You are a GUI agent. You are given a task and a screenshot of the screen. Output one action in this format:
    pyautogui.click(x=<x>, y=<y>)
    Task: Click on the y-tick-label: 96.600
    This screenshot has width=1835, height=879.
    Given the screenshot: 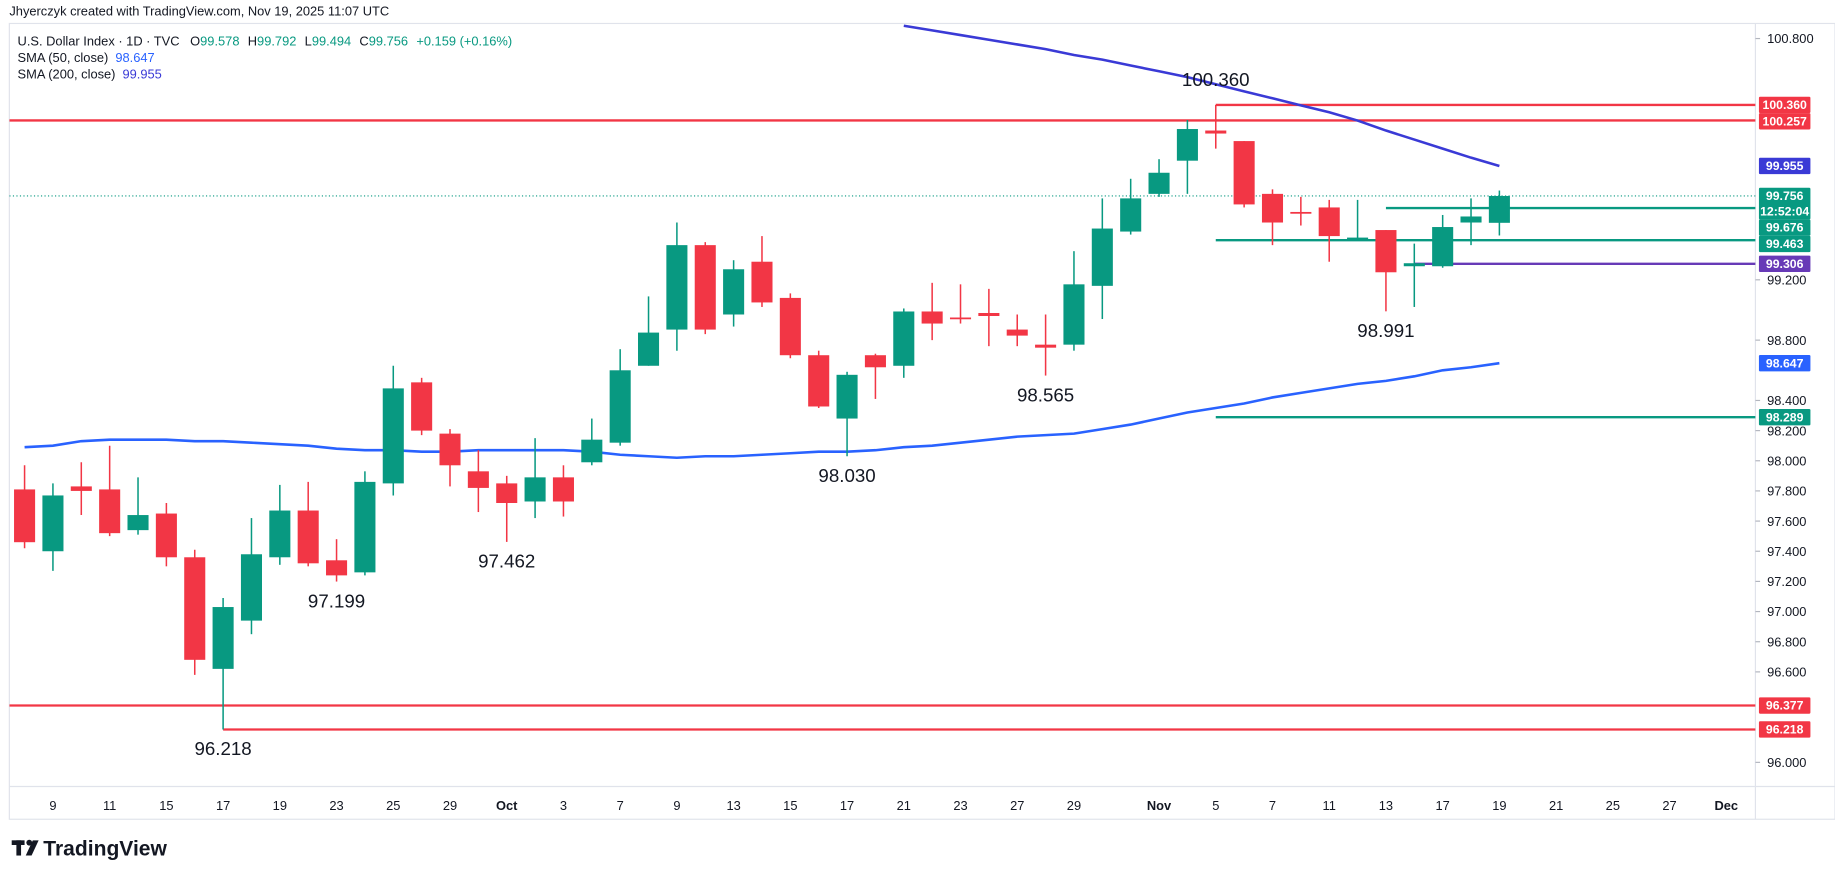 What is the action you would take?
    pyautogui.click(x=1786, y=672)
    